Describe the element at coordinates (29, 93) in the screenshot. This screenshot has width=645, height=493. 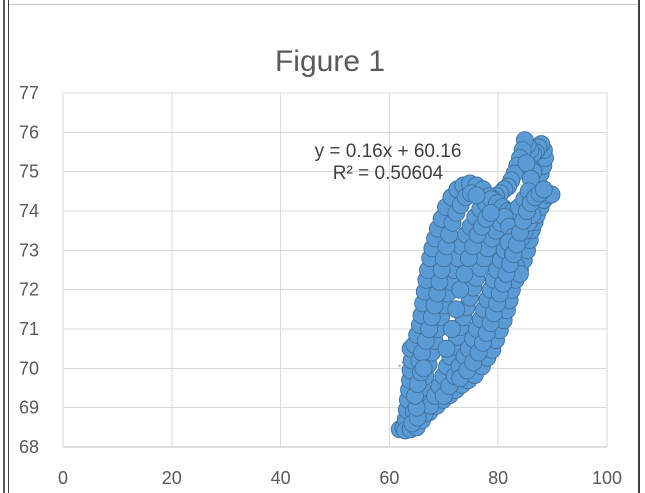
I see `y-tick-label: 77` at that location.